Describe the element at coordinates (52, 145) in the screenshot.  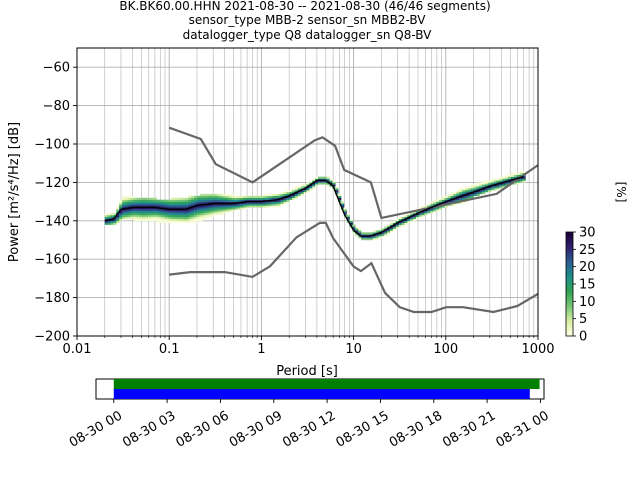
I see `y-tick-label: −100` at that location.